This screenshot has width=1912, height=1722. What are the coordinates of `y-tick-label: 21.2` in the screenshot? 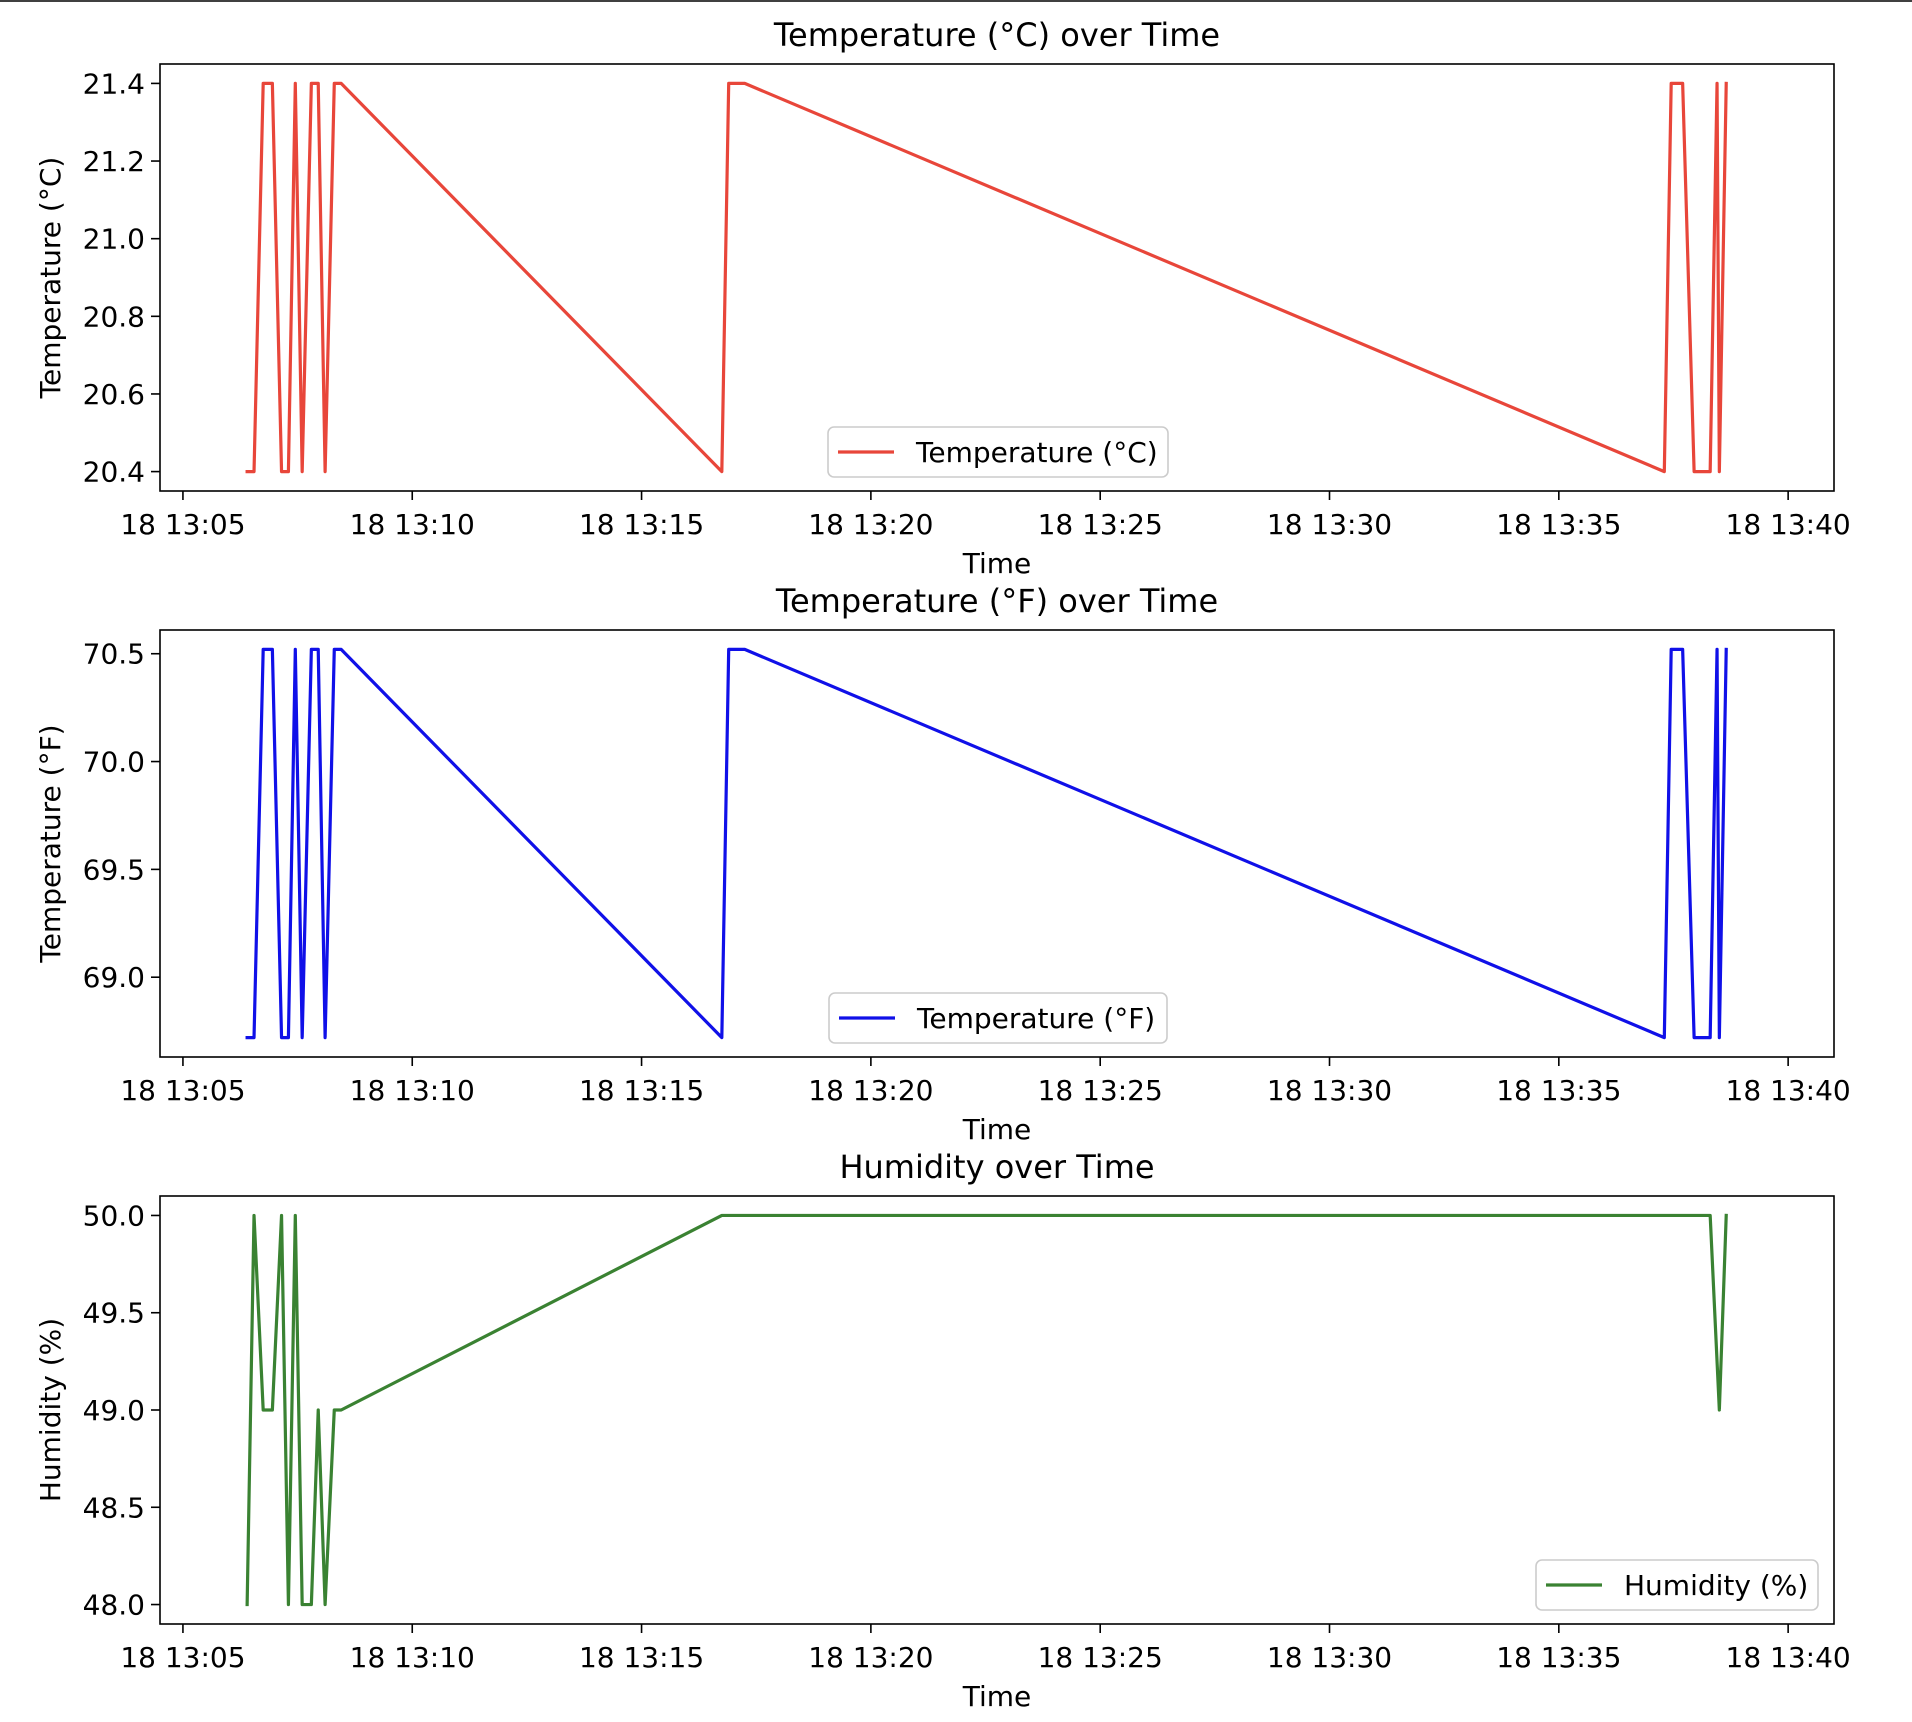 It's located at (114, 161).